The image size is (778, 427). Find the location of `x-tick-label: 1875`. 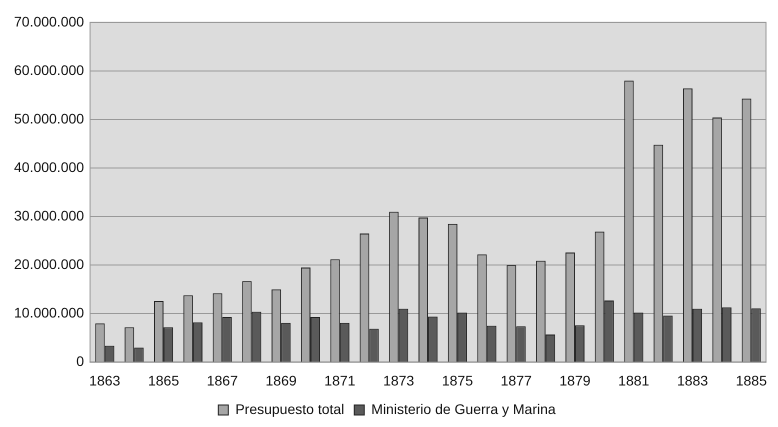

x-tick-label: 1875 is located at coordinates (458, 380).